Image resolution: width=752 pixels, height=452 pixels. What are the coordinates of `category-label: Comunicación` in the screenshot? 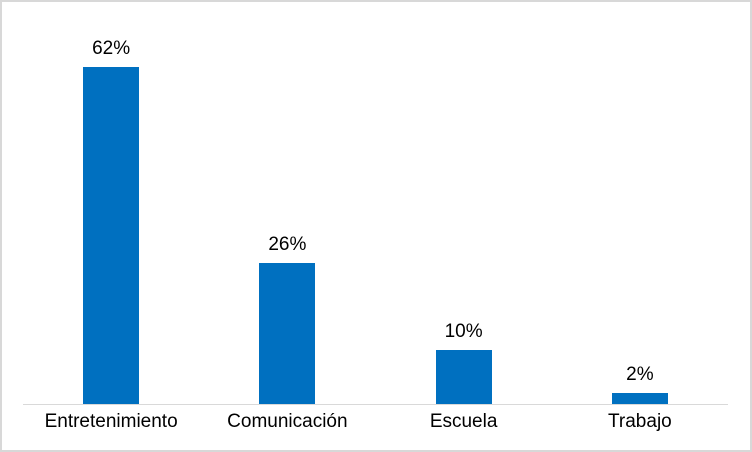 It's located at (287, 421).